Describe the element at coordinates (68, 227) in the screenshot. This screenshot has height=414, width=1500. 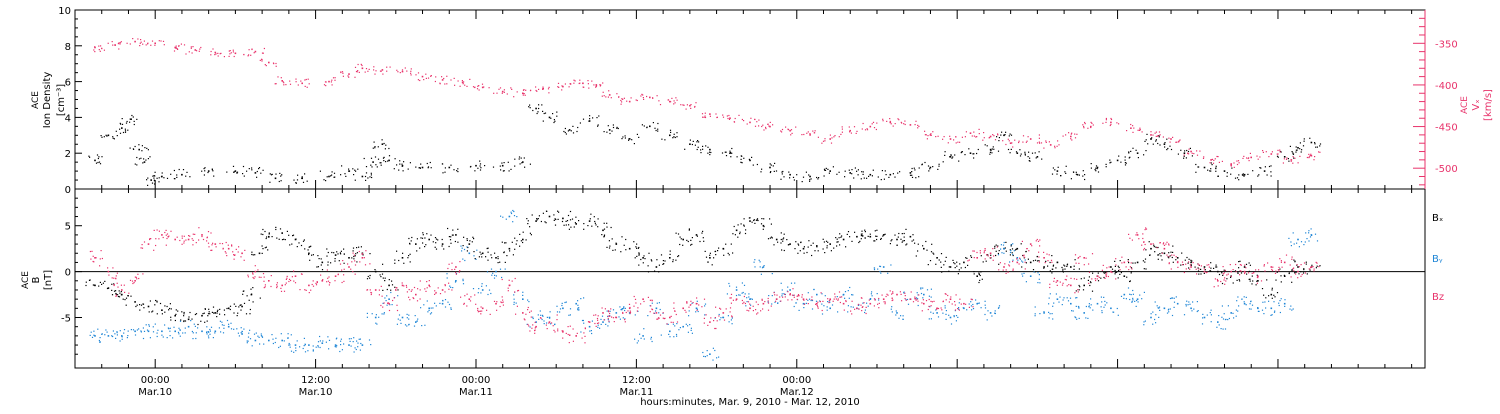
I see `b-tick-label: 5` at that location.